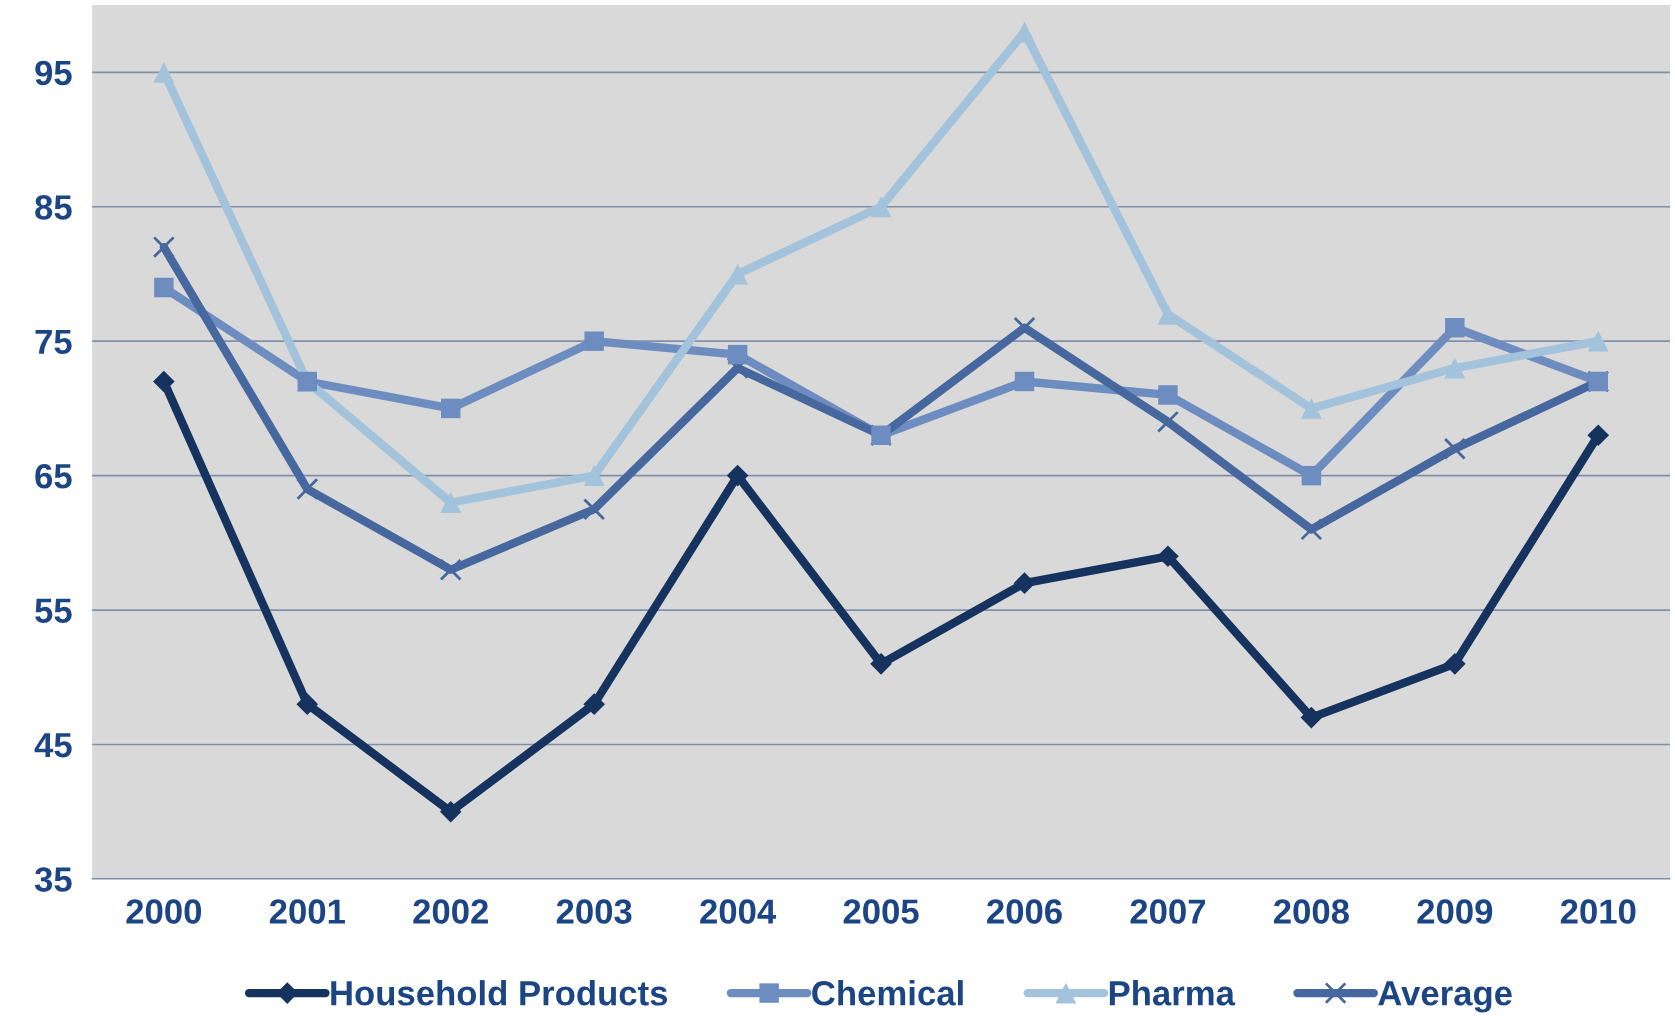  Describe the element at coordinates (1172, 993) in the screenshot. I see `legend-label: Pharma` at that location.